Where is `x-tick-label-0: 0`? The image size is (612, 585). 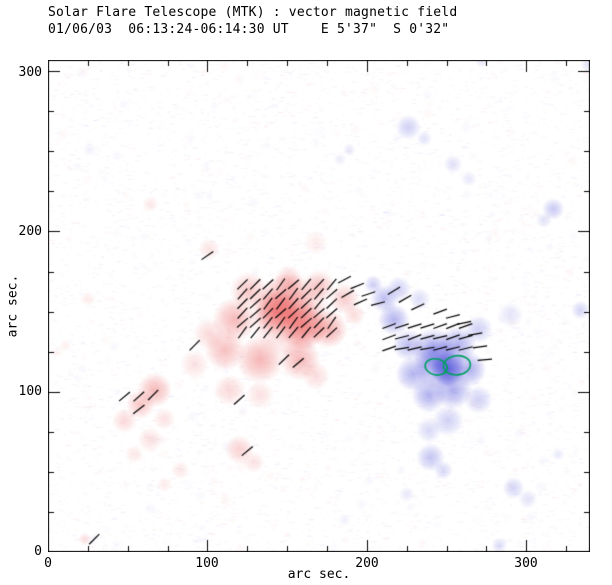 x-tick-label-0: 0 is located at coordinates (48, 563).